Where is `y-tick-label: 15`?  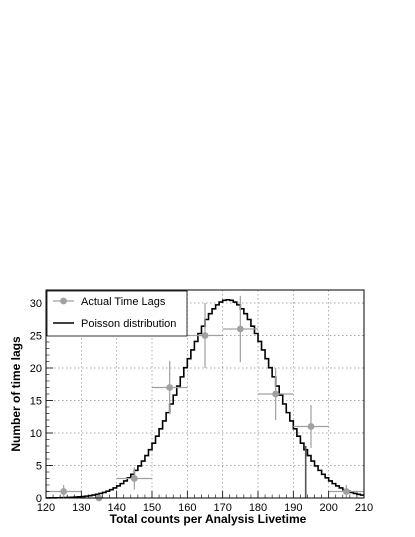
y-tick-label: 15 is located at coordinates (36, 402).